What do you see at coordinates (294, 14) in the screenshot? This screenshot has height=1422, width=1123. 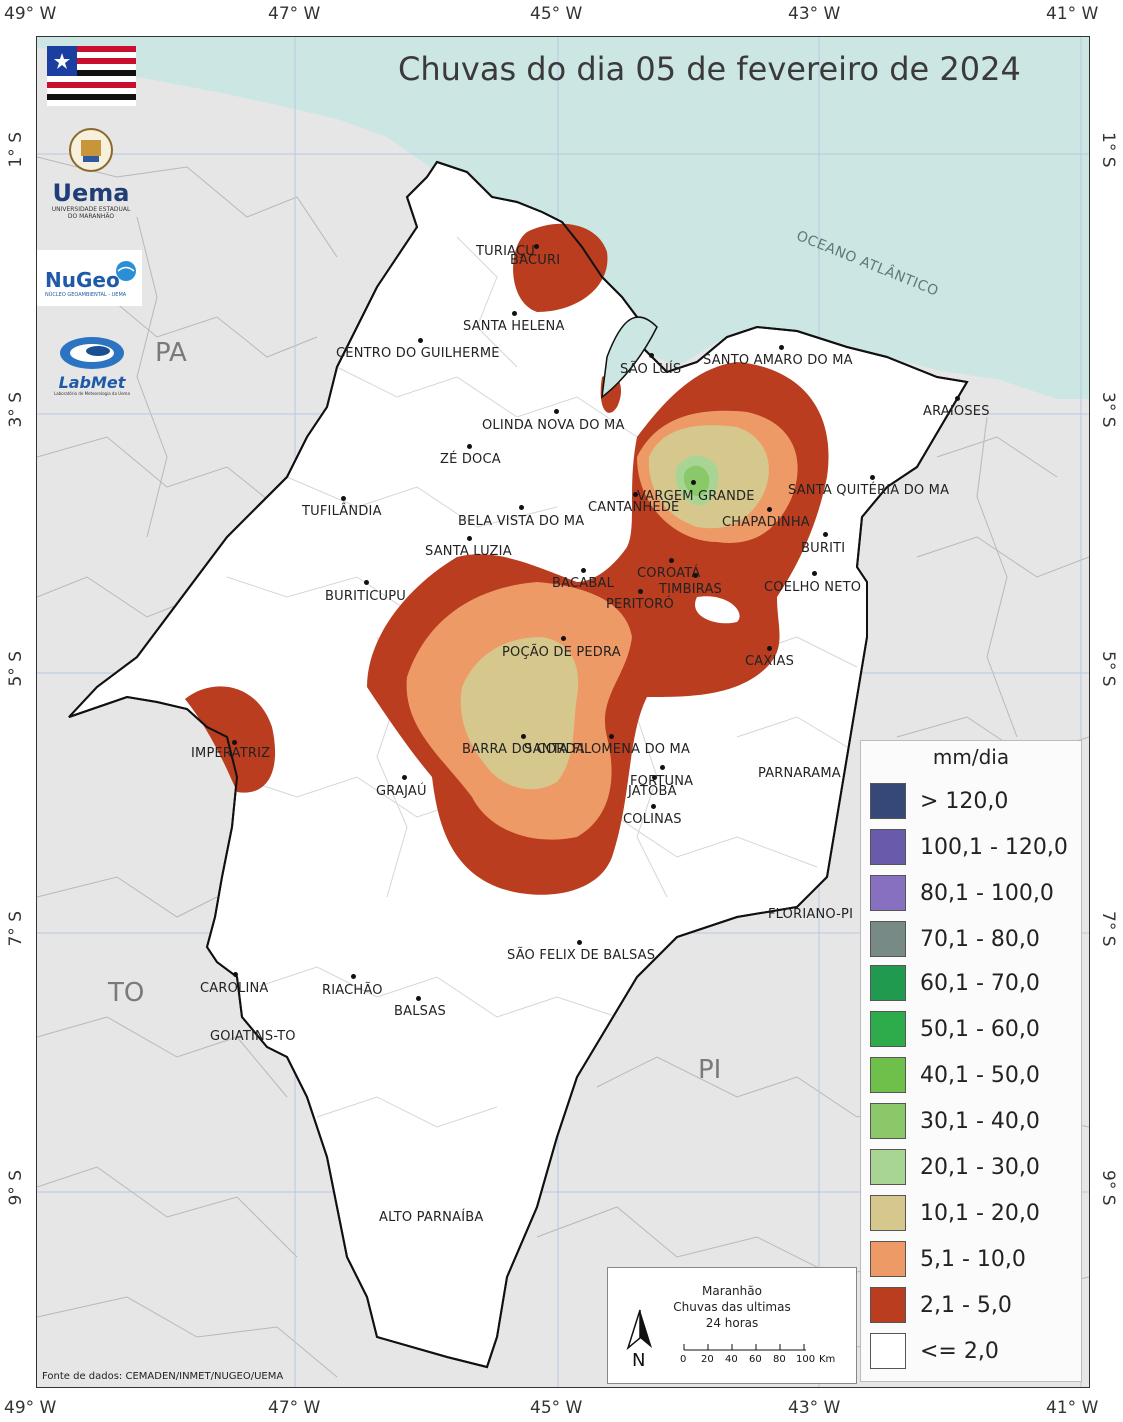 I see `lon-label-top-1: 47° W` at bounding box center [294, 14].